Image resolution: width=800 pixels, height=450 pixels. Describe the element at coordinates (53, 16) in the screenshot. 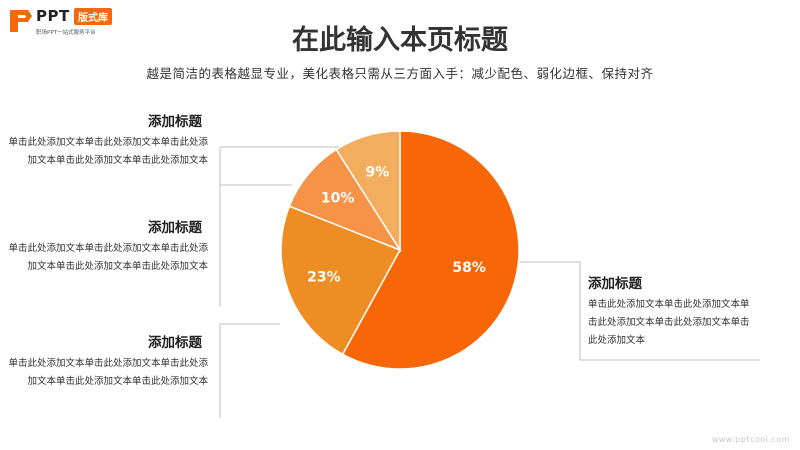

I see `logo-text: PPT` at that location.